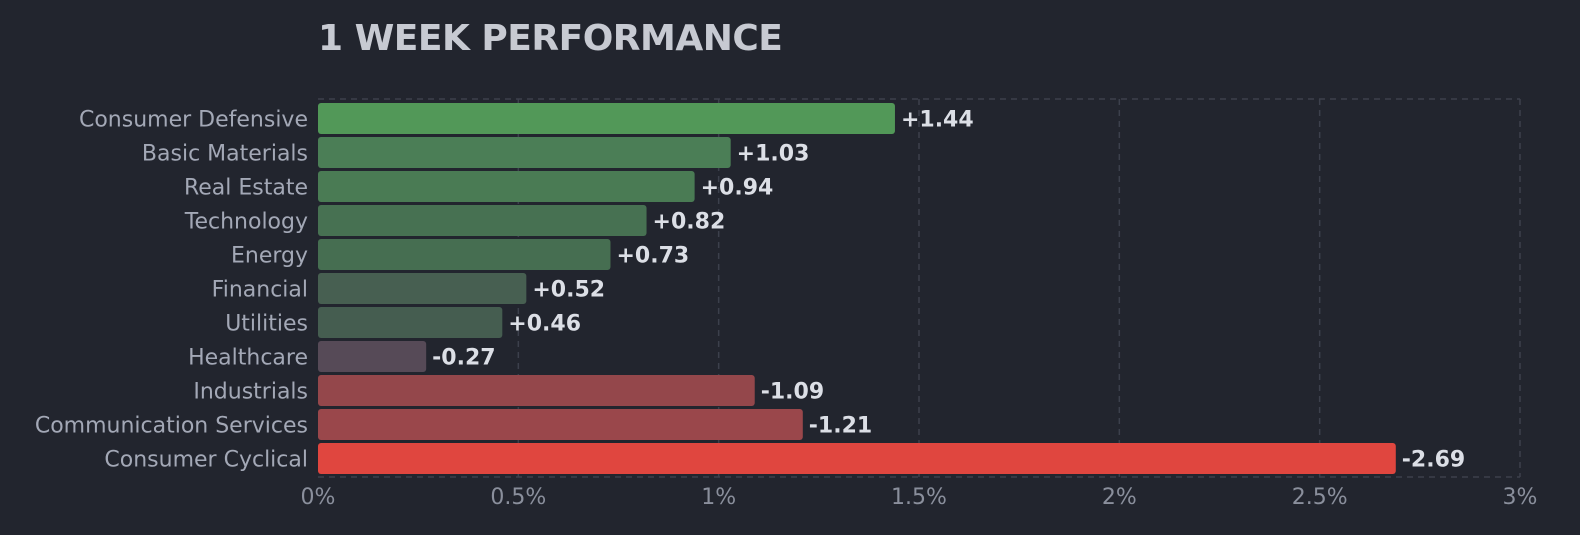 This screenshot has width=1580, height=535. What do you see at coordinates (1320, 497) in the screenshot?
I see `x-tick-label: 2.5%` at bounding box center [1320, 497].